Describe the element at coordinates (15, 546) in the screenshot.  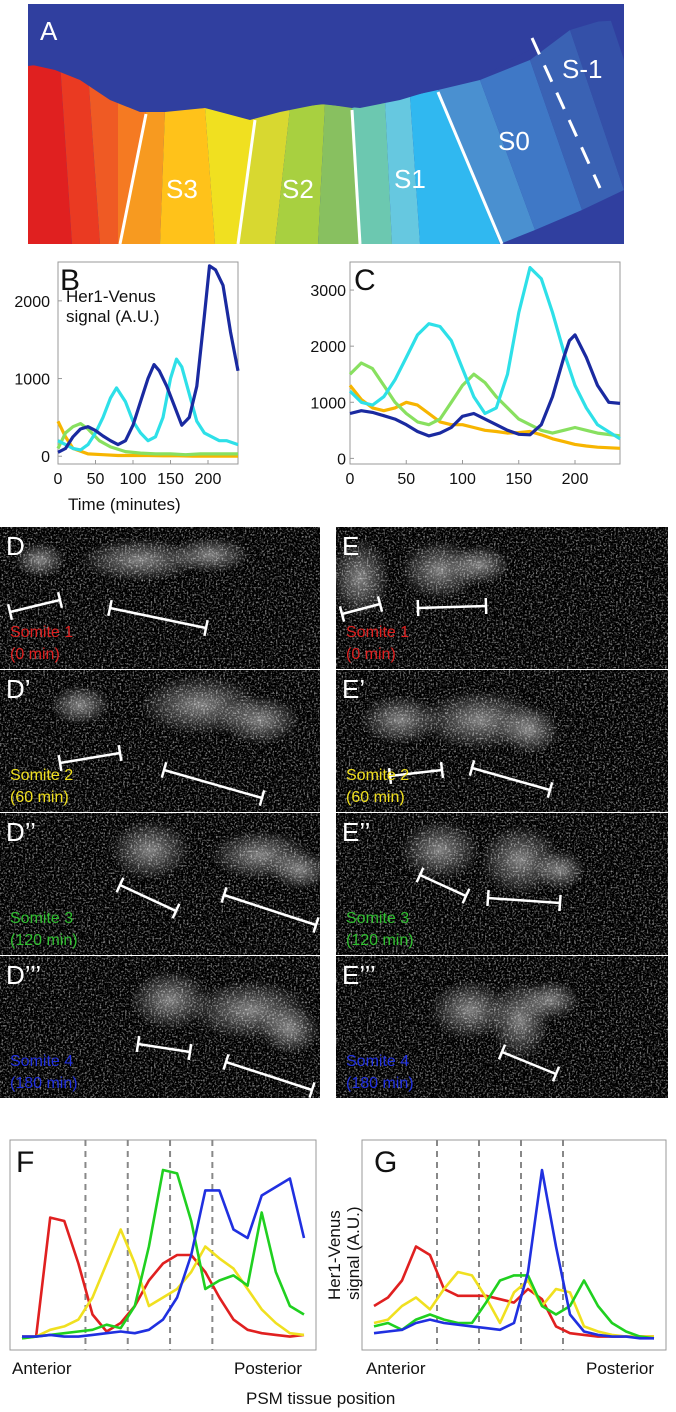
I see `micrograph-label: D` at that location.